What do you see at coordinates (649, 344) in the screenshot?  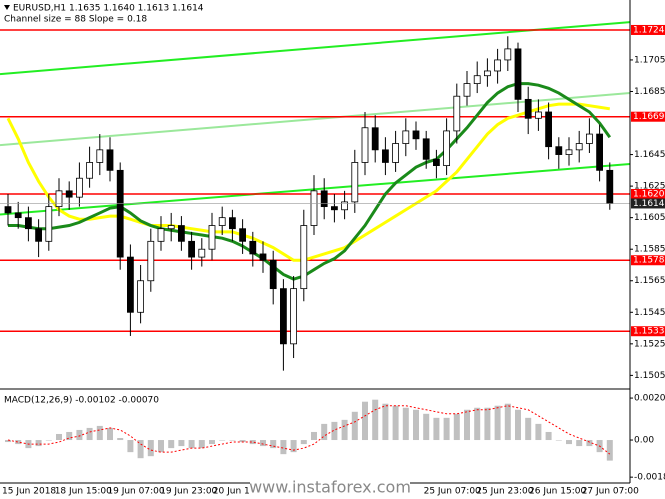 I see `y-tick-label: 1.1525` at bounding box center [649, 344].